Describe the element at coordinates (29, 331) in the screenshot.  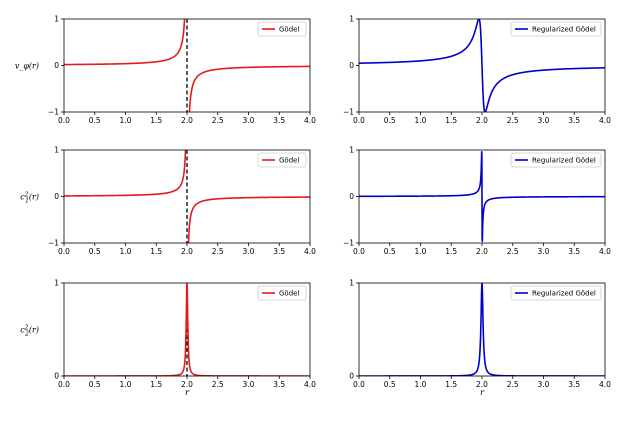
I see `y-axis-label: c2 2(r)` at that location.